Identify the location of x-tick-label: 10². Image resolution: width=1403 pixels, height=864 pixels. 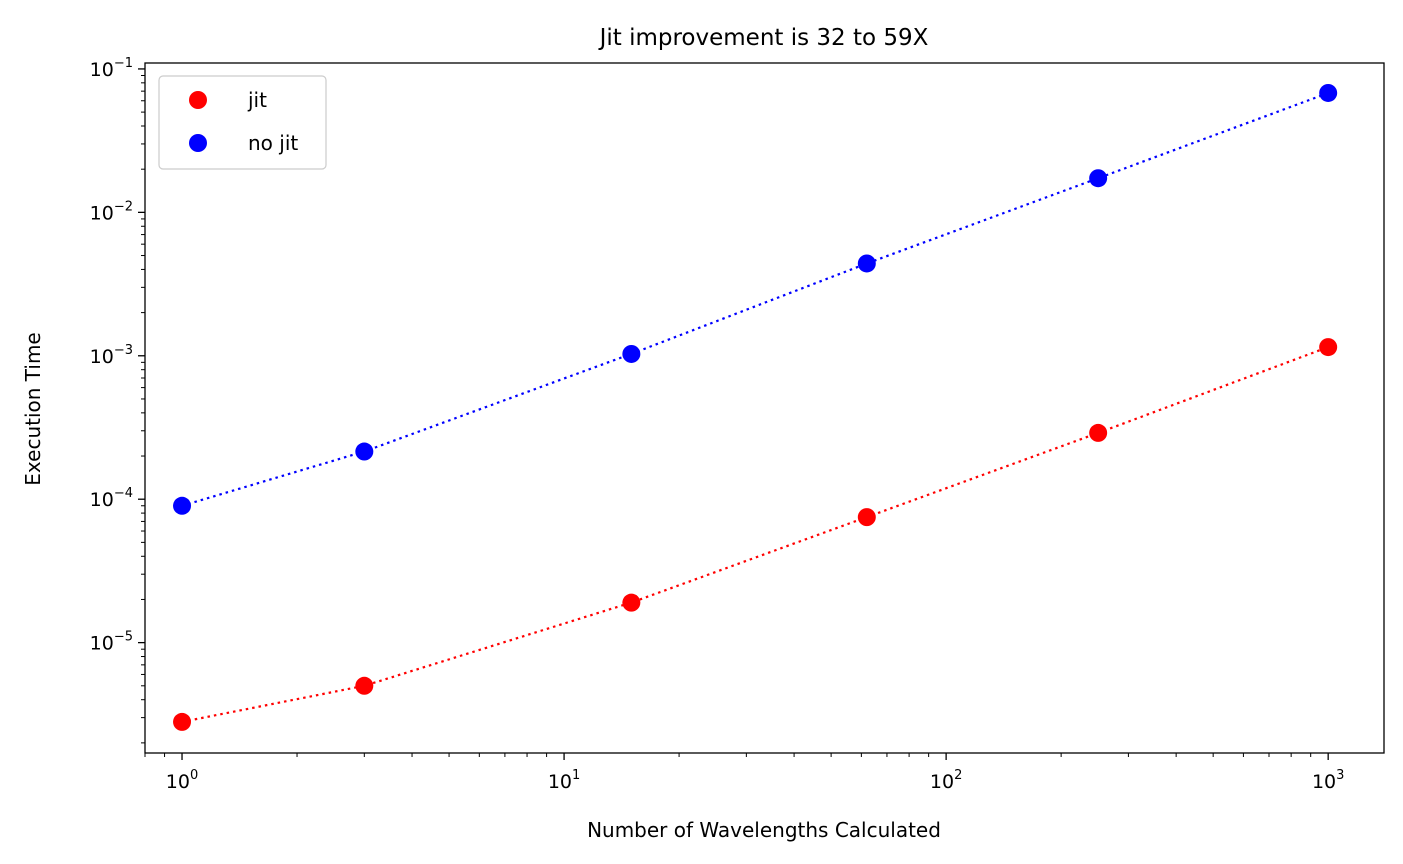
(946, 780).